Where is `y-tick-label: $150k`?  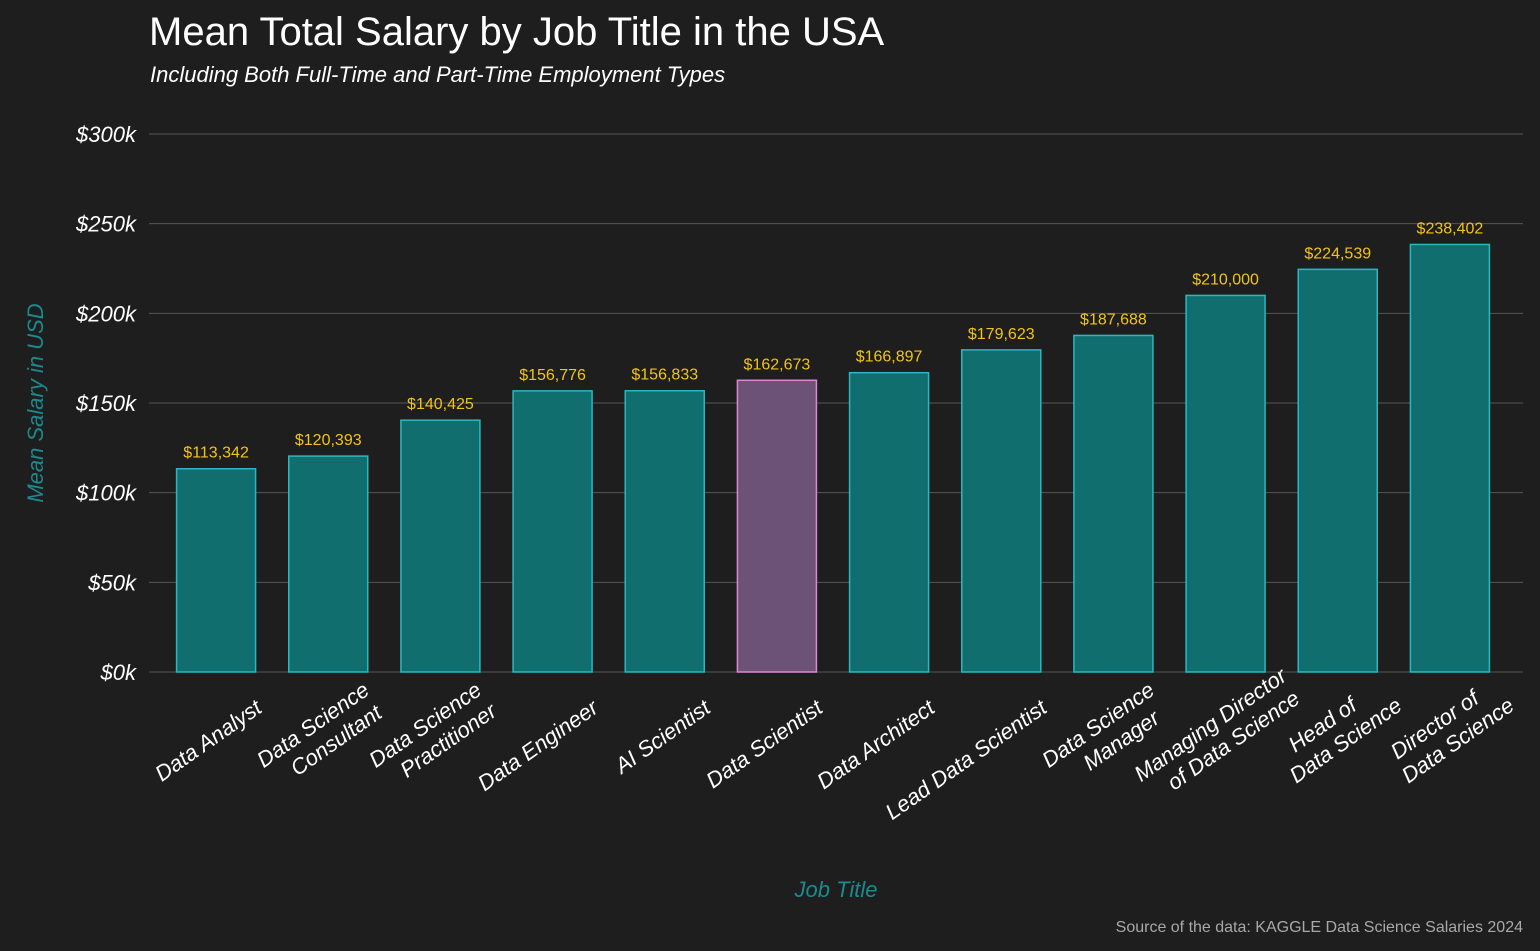 y-tick-label: $150k is located at coordinates (106, 403).